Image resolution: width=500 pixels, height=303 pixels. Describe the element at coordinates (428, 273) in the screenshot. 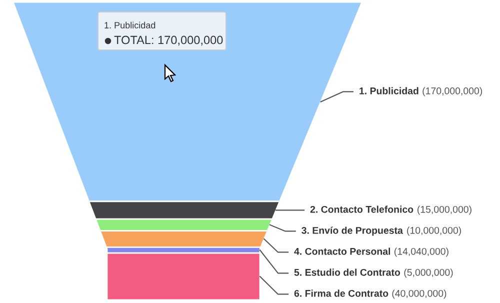

I see `data-label: (5,000,000)` at that location.